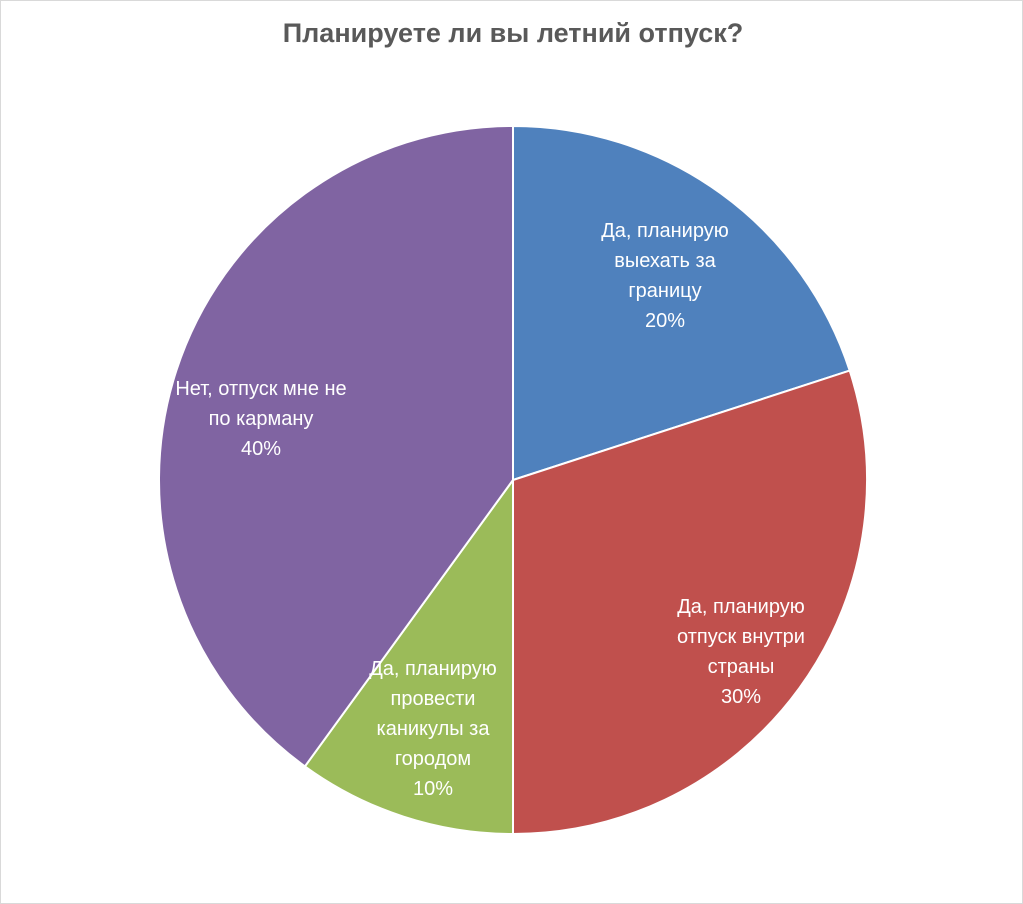 This screenshot has height=904, width=1023. I want to click on data-label: Нет, отпуск мне не по карману 40%, so click(261, 419).